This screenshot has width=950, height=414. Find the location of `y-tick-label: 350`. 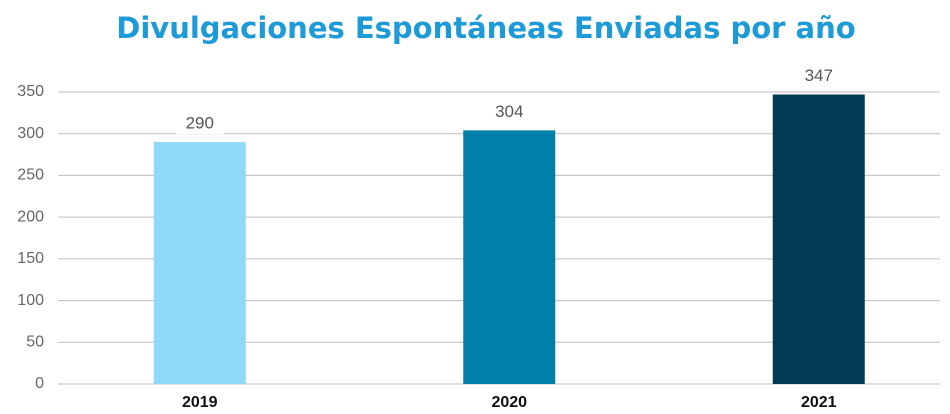

y-tick-label: 350 is located at coordinates (30, 91).